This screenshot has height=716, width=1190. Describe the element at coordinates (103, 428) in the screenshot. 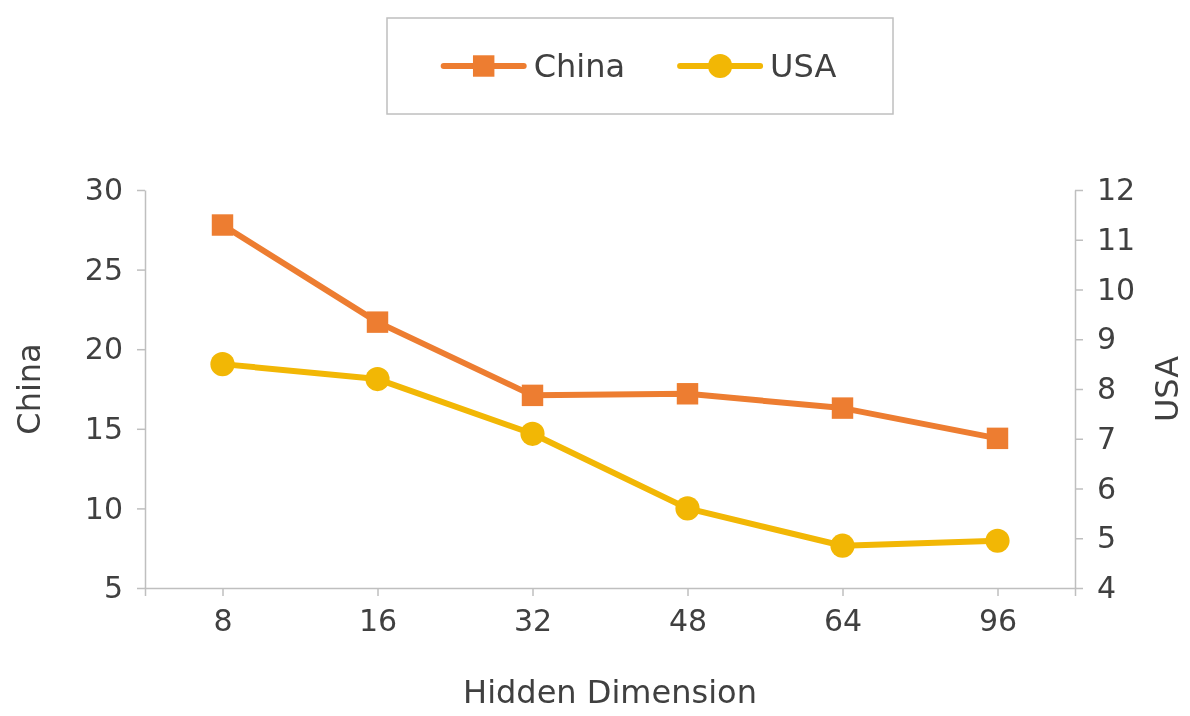

I see `y-tick-label: 15` at that location.